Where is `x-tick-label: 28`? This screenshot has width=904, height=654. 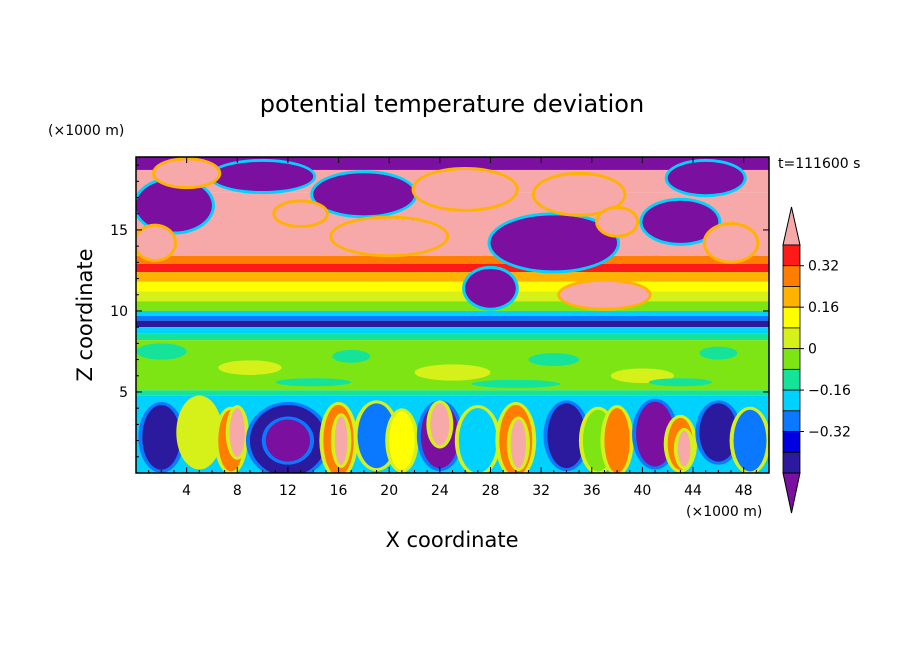
x-tick-label: 28 is located at coordinates (491, 491).